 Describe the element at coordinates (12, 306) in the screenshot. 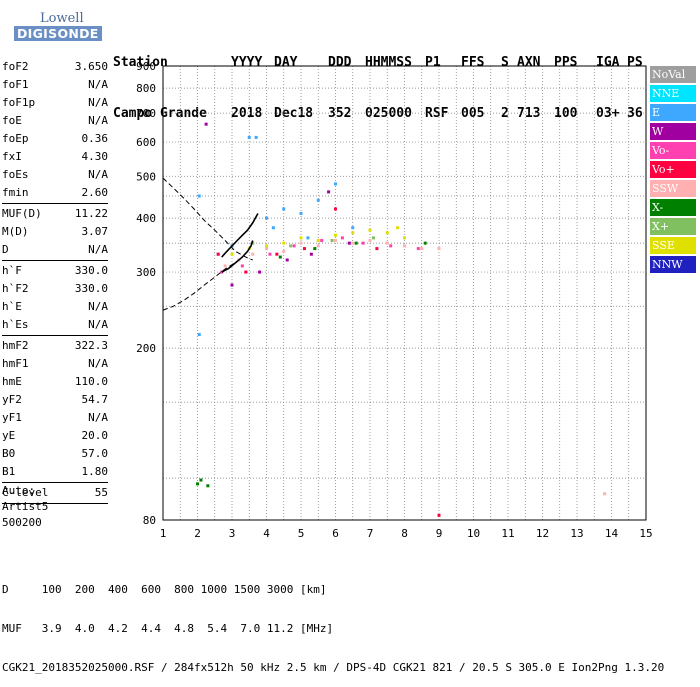

I see `parameter-name: h`E` at that location.